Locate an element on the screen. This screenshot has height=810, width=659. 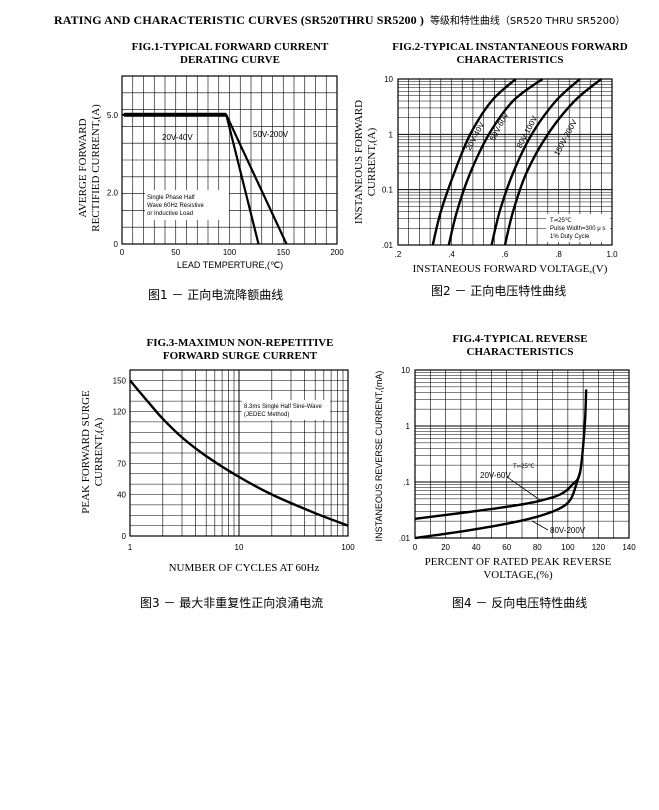
fig1-xtick: 0 is located at coordinates (122, 252).